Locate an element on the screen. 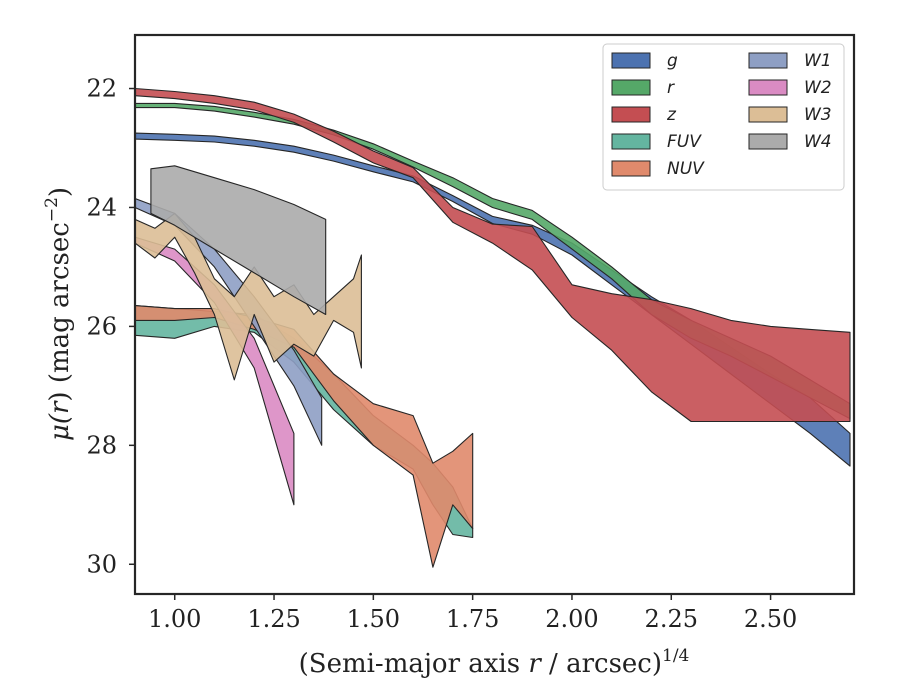 The height and width of the screenshot is (700, 900). x-tick-label: 2.25 is located at coordinates (671, 619).